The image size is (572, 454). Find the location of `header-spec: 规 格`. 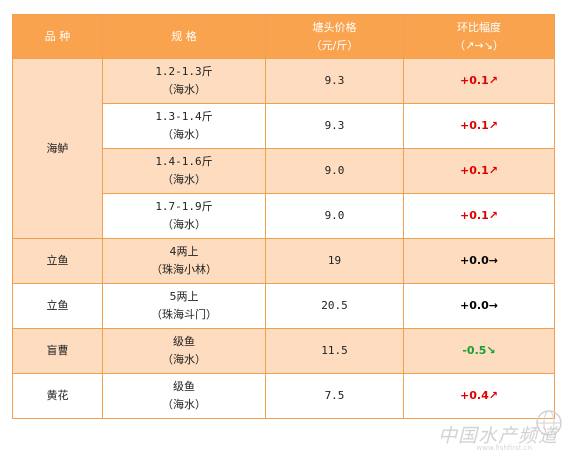

header-spec: 规 格 is located at coordinates (184, 36).